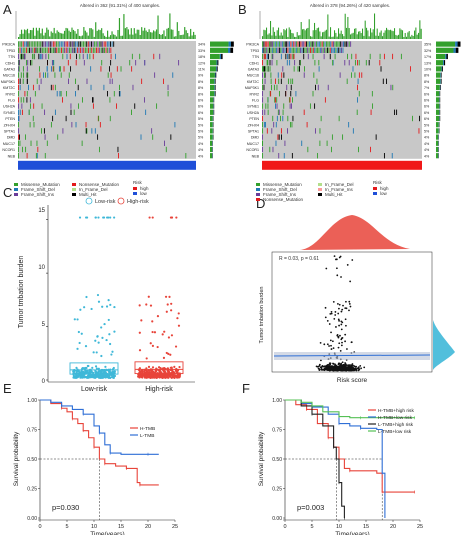 The image size is (474, 535). Describe the element at coordinates (9, 107) in the screenshot. I see `gene-label-ush2a: USH2A` at that location.